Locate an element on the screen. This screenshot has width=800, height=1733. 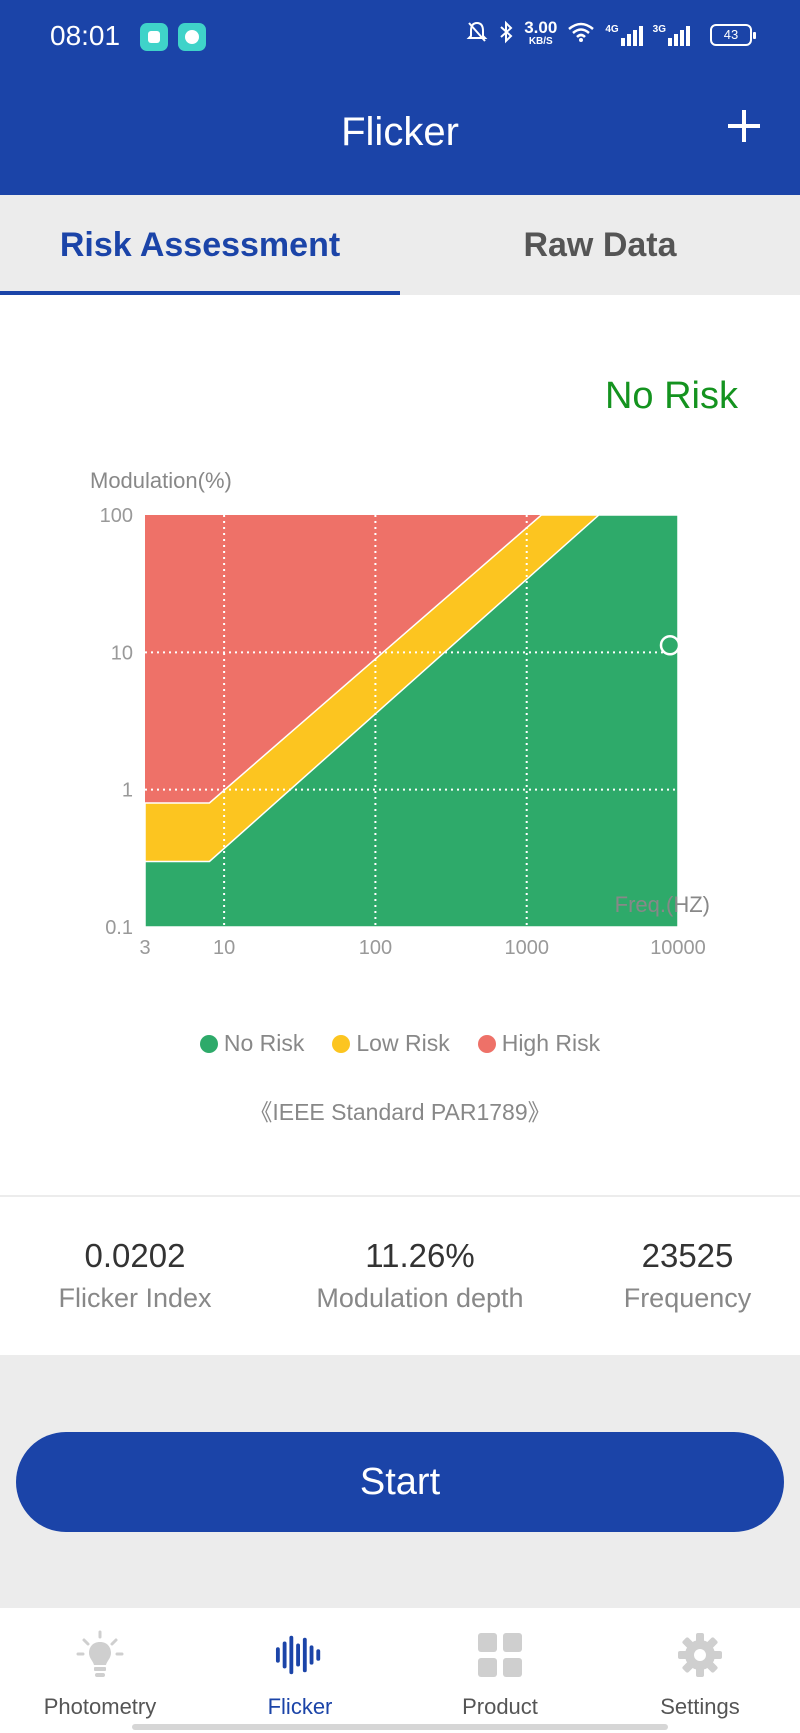
nav-label: Flicker is located at coordinates (300, 1706).